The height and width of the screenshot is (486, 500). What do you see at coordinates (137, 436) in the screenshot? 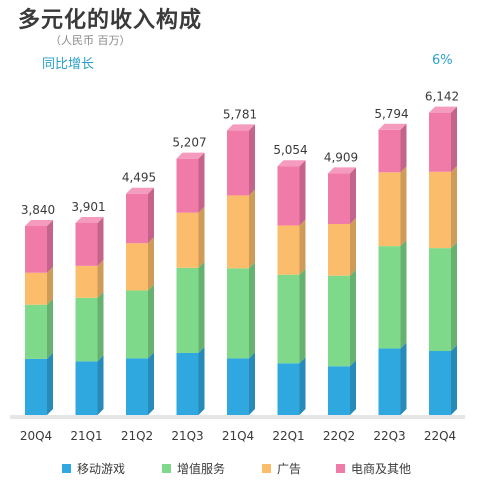
I see `category-label: 21Q2` at bounding box center [137, 436].